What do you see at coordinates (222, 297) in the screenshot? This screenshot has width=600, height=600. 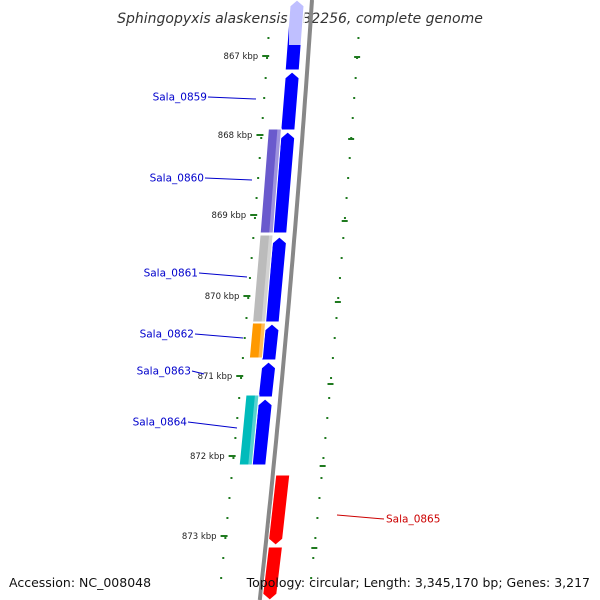 I see `scale-tick-label: 870 kbp` at bounding box center [222, 297].